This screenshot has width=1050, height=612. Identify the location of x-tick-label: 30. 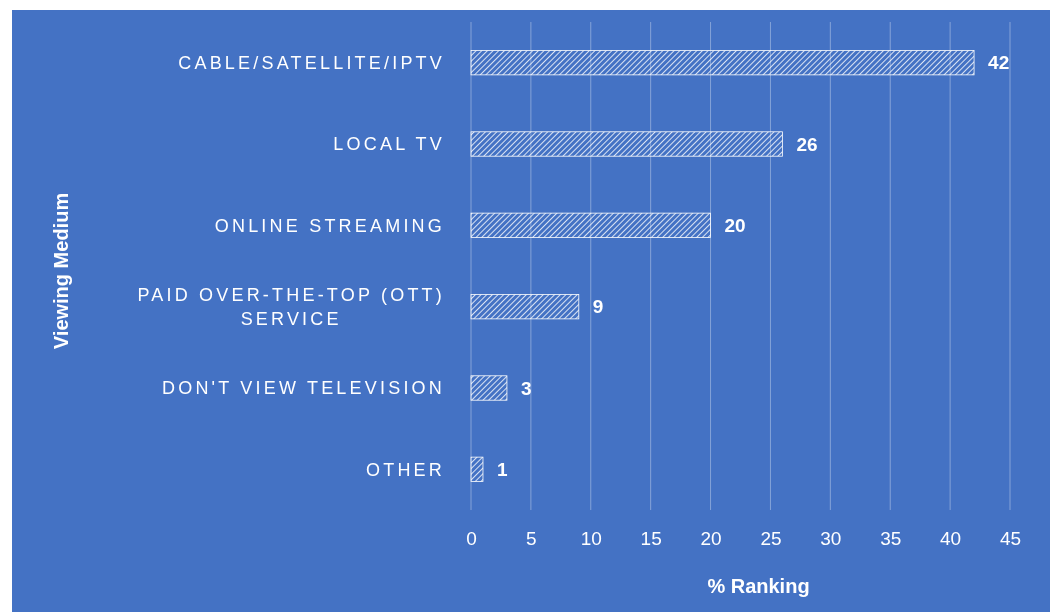
(831, 539).